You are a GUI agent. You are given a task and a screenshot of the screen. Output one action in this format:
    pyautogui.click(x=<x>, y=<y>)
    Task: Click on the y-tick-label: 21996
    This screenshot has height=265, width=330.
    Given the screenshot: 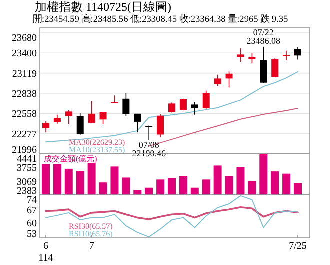 What is the action you would take?
    pyautogui.click(x=24, y=150)
    